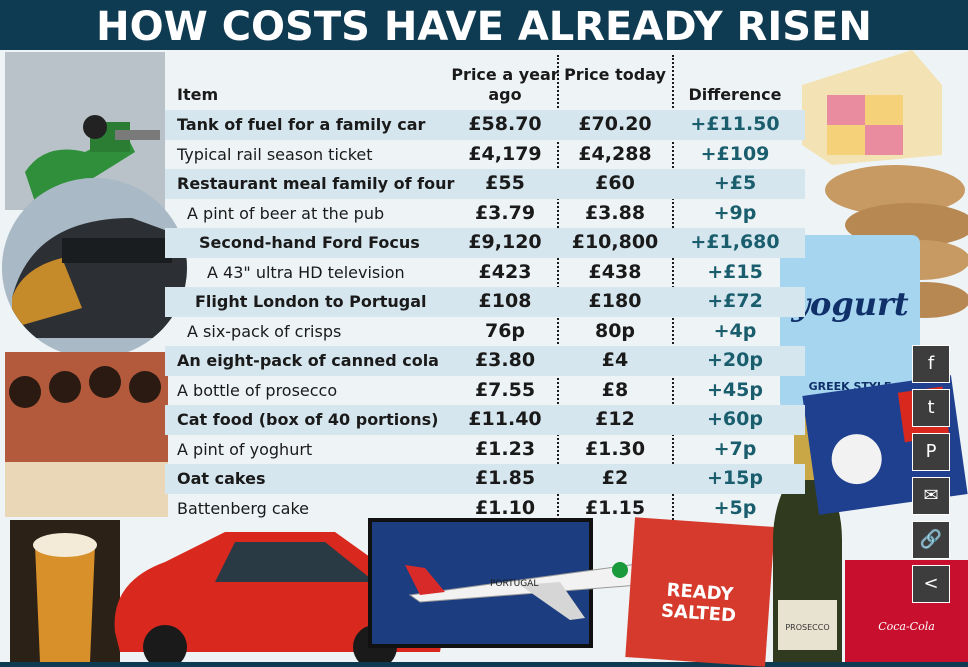 The height and width of the screenshot is (667, 968). I want to click on table-row: A bottle of prosecco £7.55 £8 +45p, so click(485, 391).